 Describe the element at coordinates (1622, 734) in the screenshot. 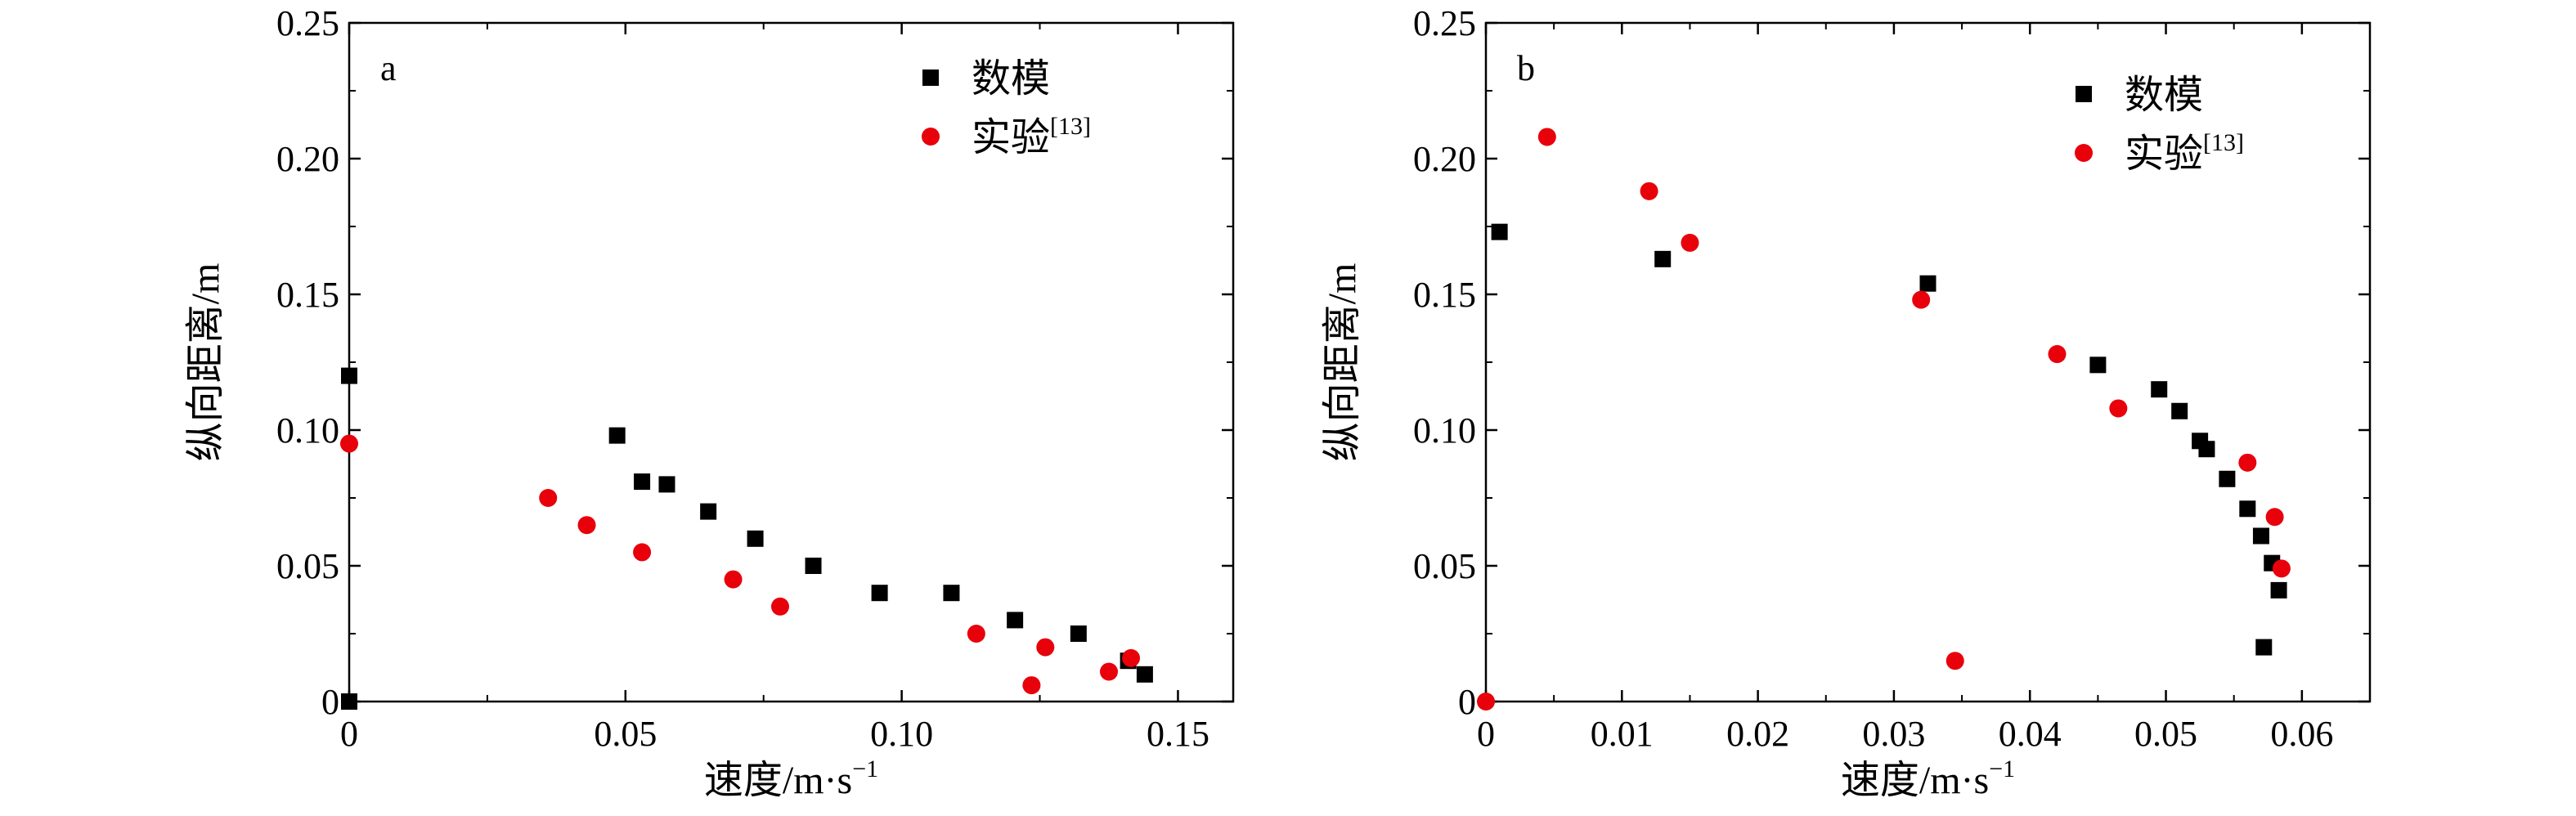

I see `x-tick-label: 0.01` at that location.